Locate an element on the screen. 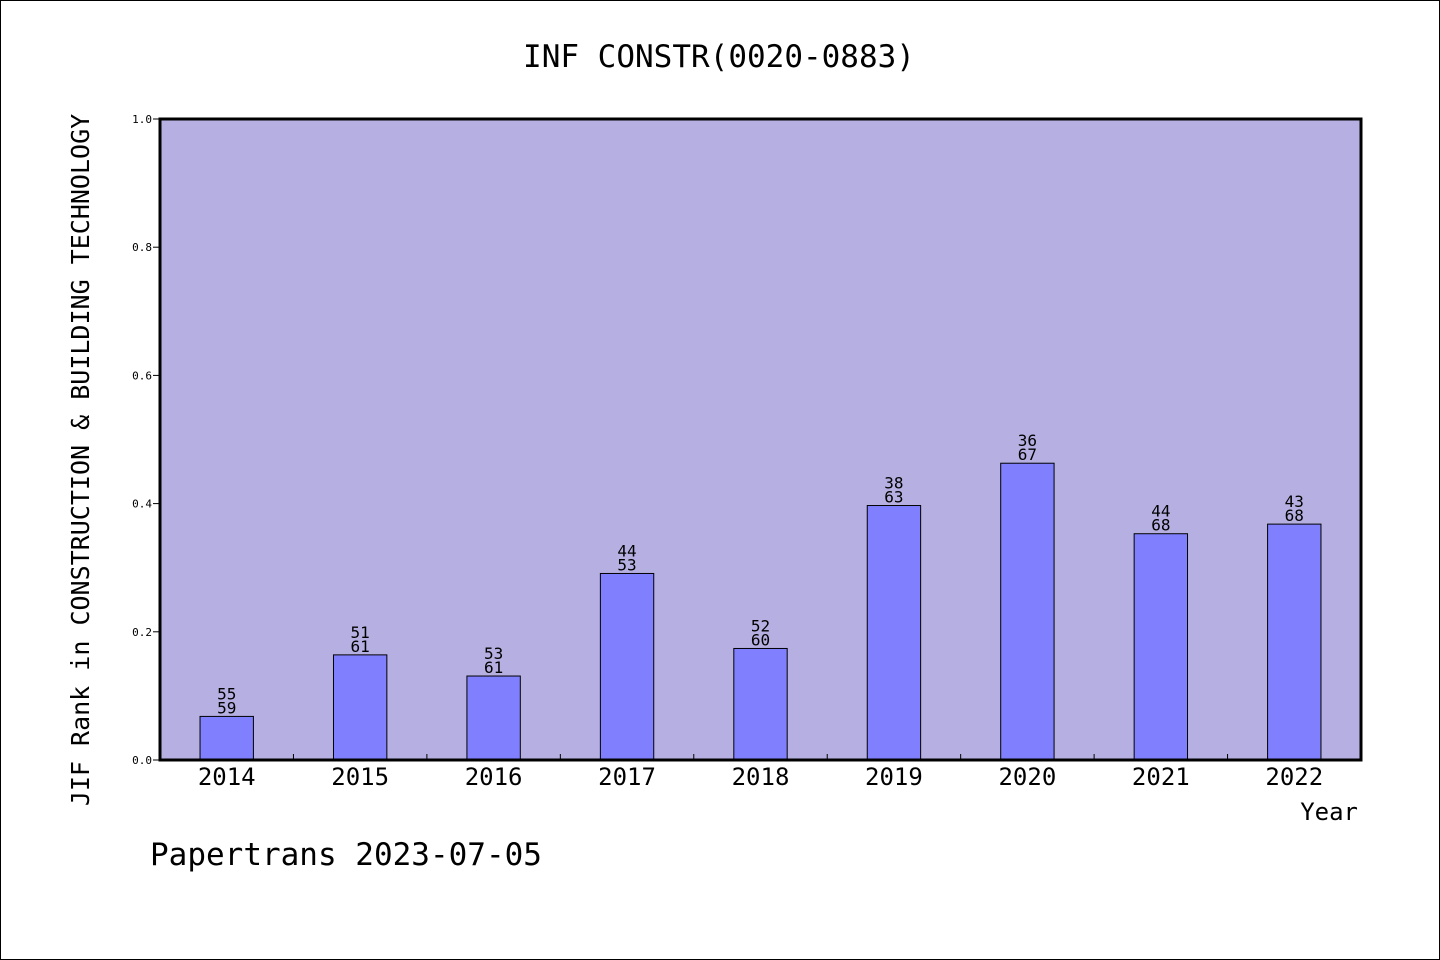 The image size is (1440, 960). bar-2020 is located at coordinates (1027, 611).